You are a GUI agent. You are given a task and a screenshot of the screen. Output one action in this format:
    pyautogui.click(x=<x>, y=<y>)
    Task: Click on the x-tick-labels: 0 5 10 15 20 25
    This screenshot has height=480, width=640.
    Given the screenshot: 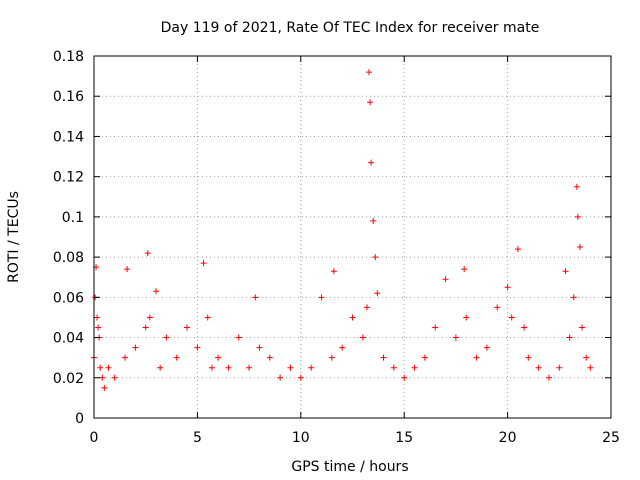 What is the action you would take?
    pyautogui.click(x=355, y=438)
    